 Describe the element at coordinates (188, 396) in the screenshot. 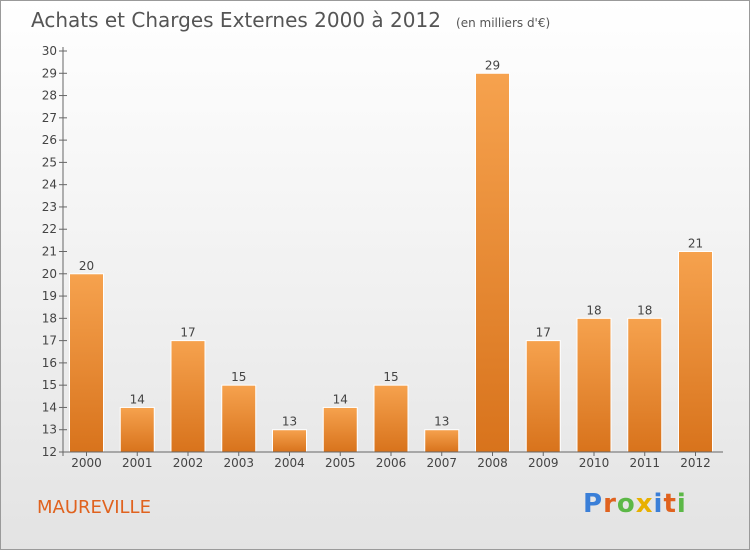

I see `bar-2002` at that location.